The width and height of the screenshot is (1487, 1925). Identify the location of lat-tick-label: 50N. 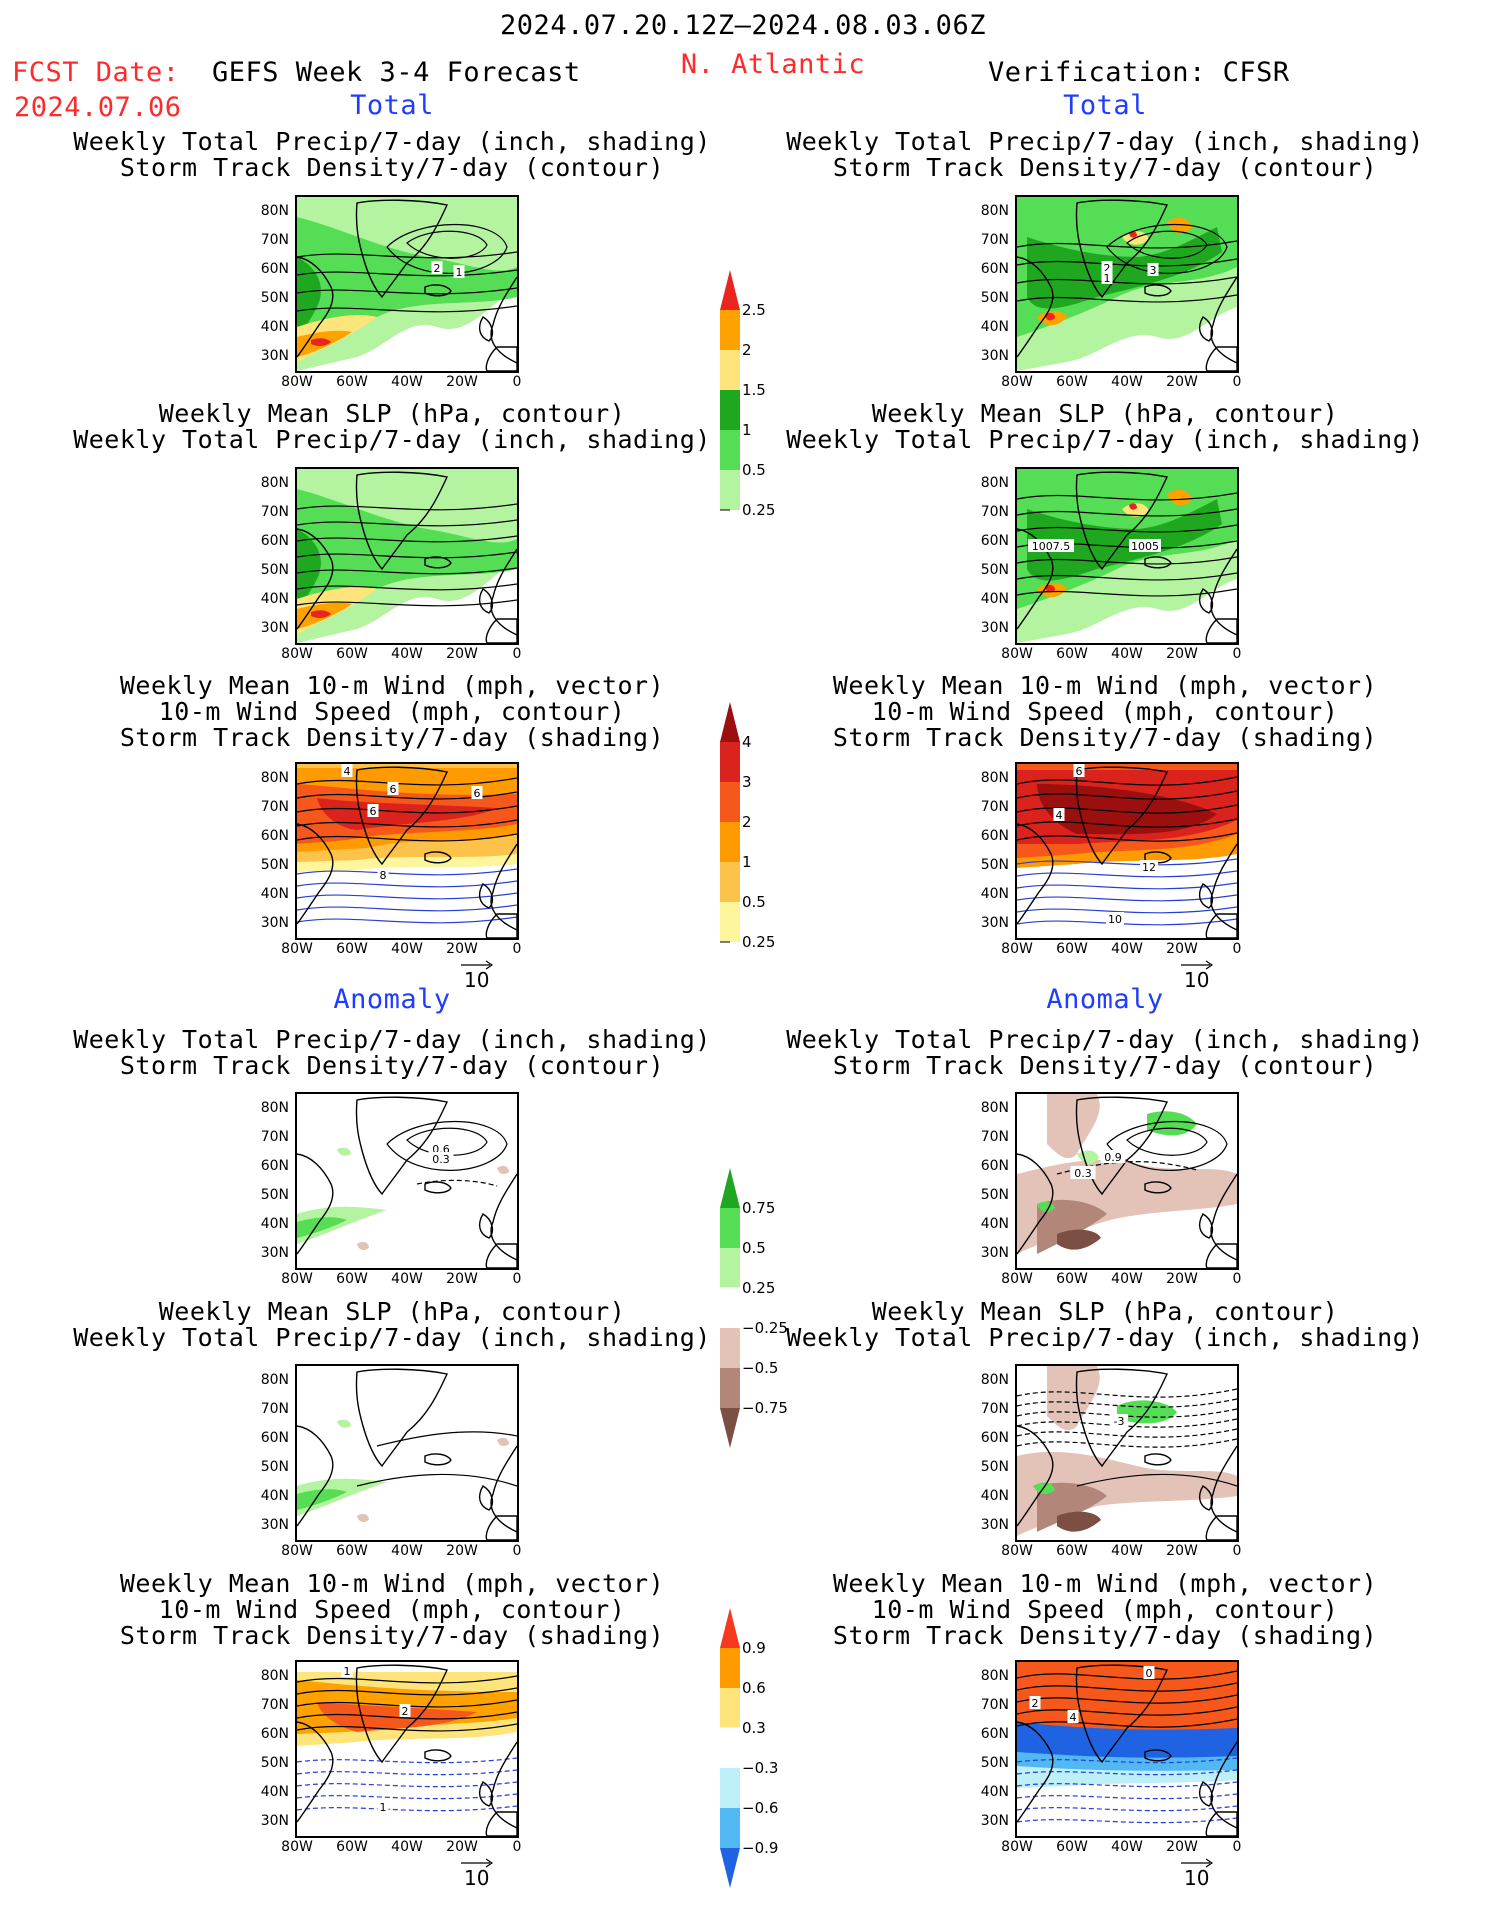
(274, 569).